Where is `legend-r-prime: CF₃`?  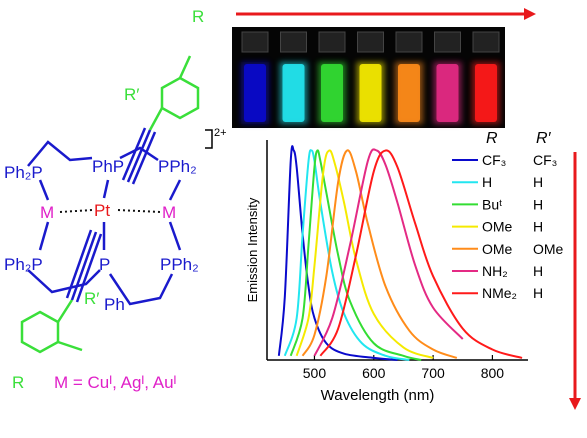 legend-r-prime: CF₃ is located at coordinates (545, 160).